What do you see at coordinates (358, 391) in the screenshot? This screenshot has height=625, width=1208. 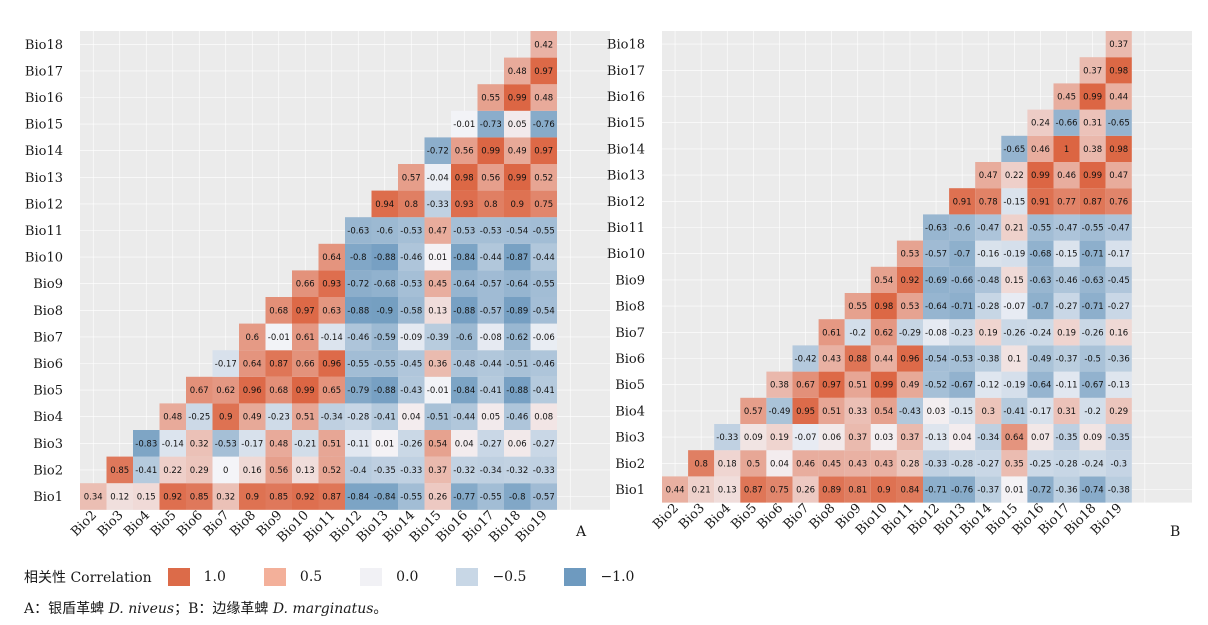 I see `cell-value-label: -0.79` at bounding box center [358, 391].